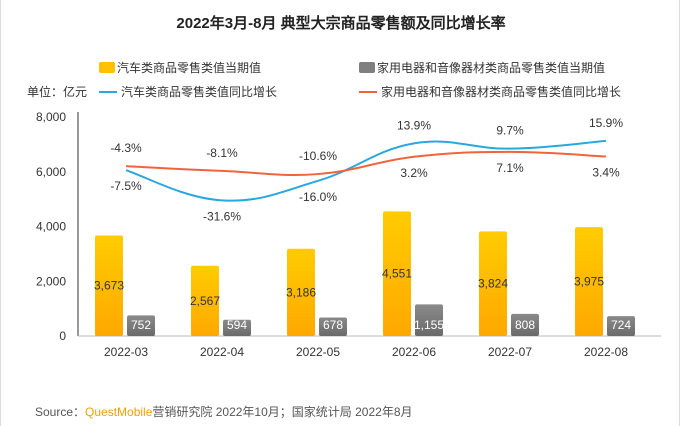 The width and height of the screenshot is (680, 426). I want to click on chart-title: 2022年3月-8月 典型大宗商品零售额及同比增长率, so click(341, 23).